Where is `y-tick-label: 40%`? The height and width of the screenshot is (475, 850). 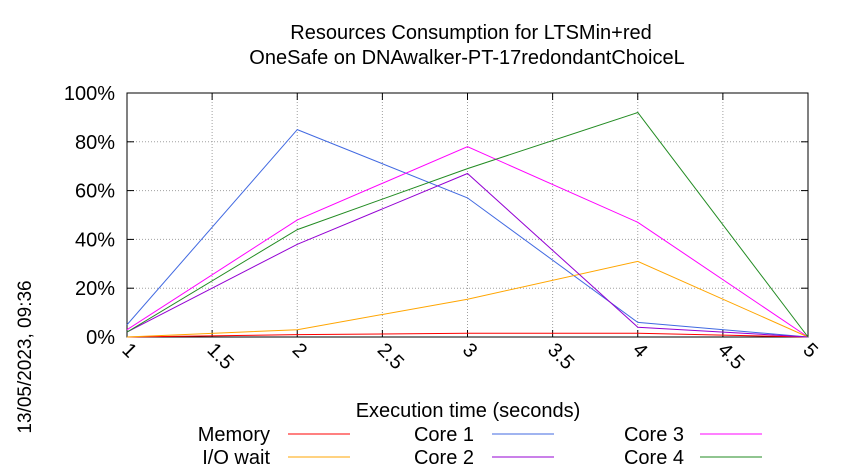 y-tick-label: 40% is located at coordinates (95, 240).